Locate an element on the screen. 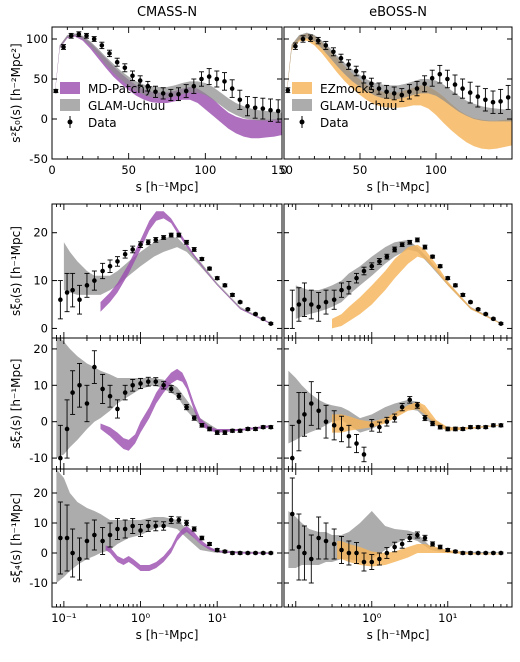 This screenshot has width=520, height=662. panel-cmass-xi2: -10 0 10 20 sξ₂(s) [h⁻¹Mpc] is located at coordinates (146, 403).